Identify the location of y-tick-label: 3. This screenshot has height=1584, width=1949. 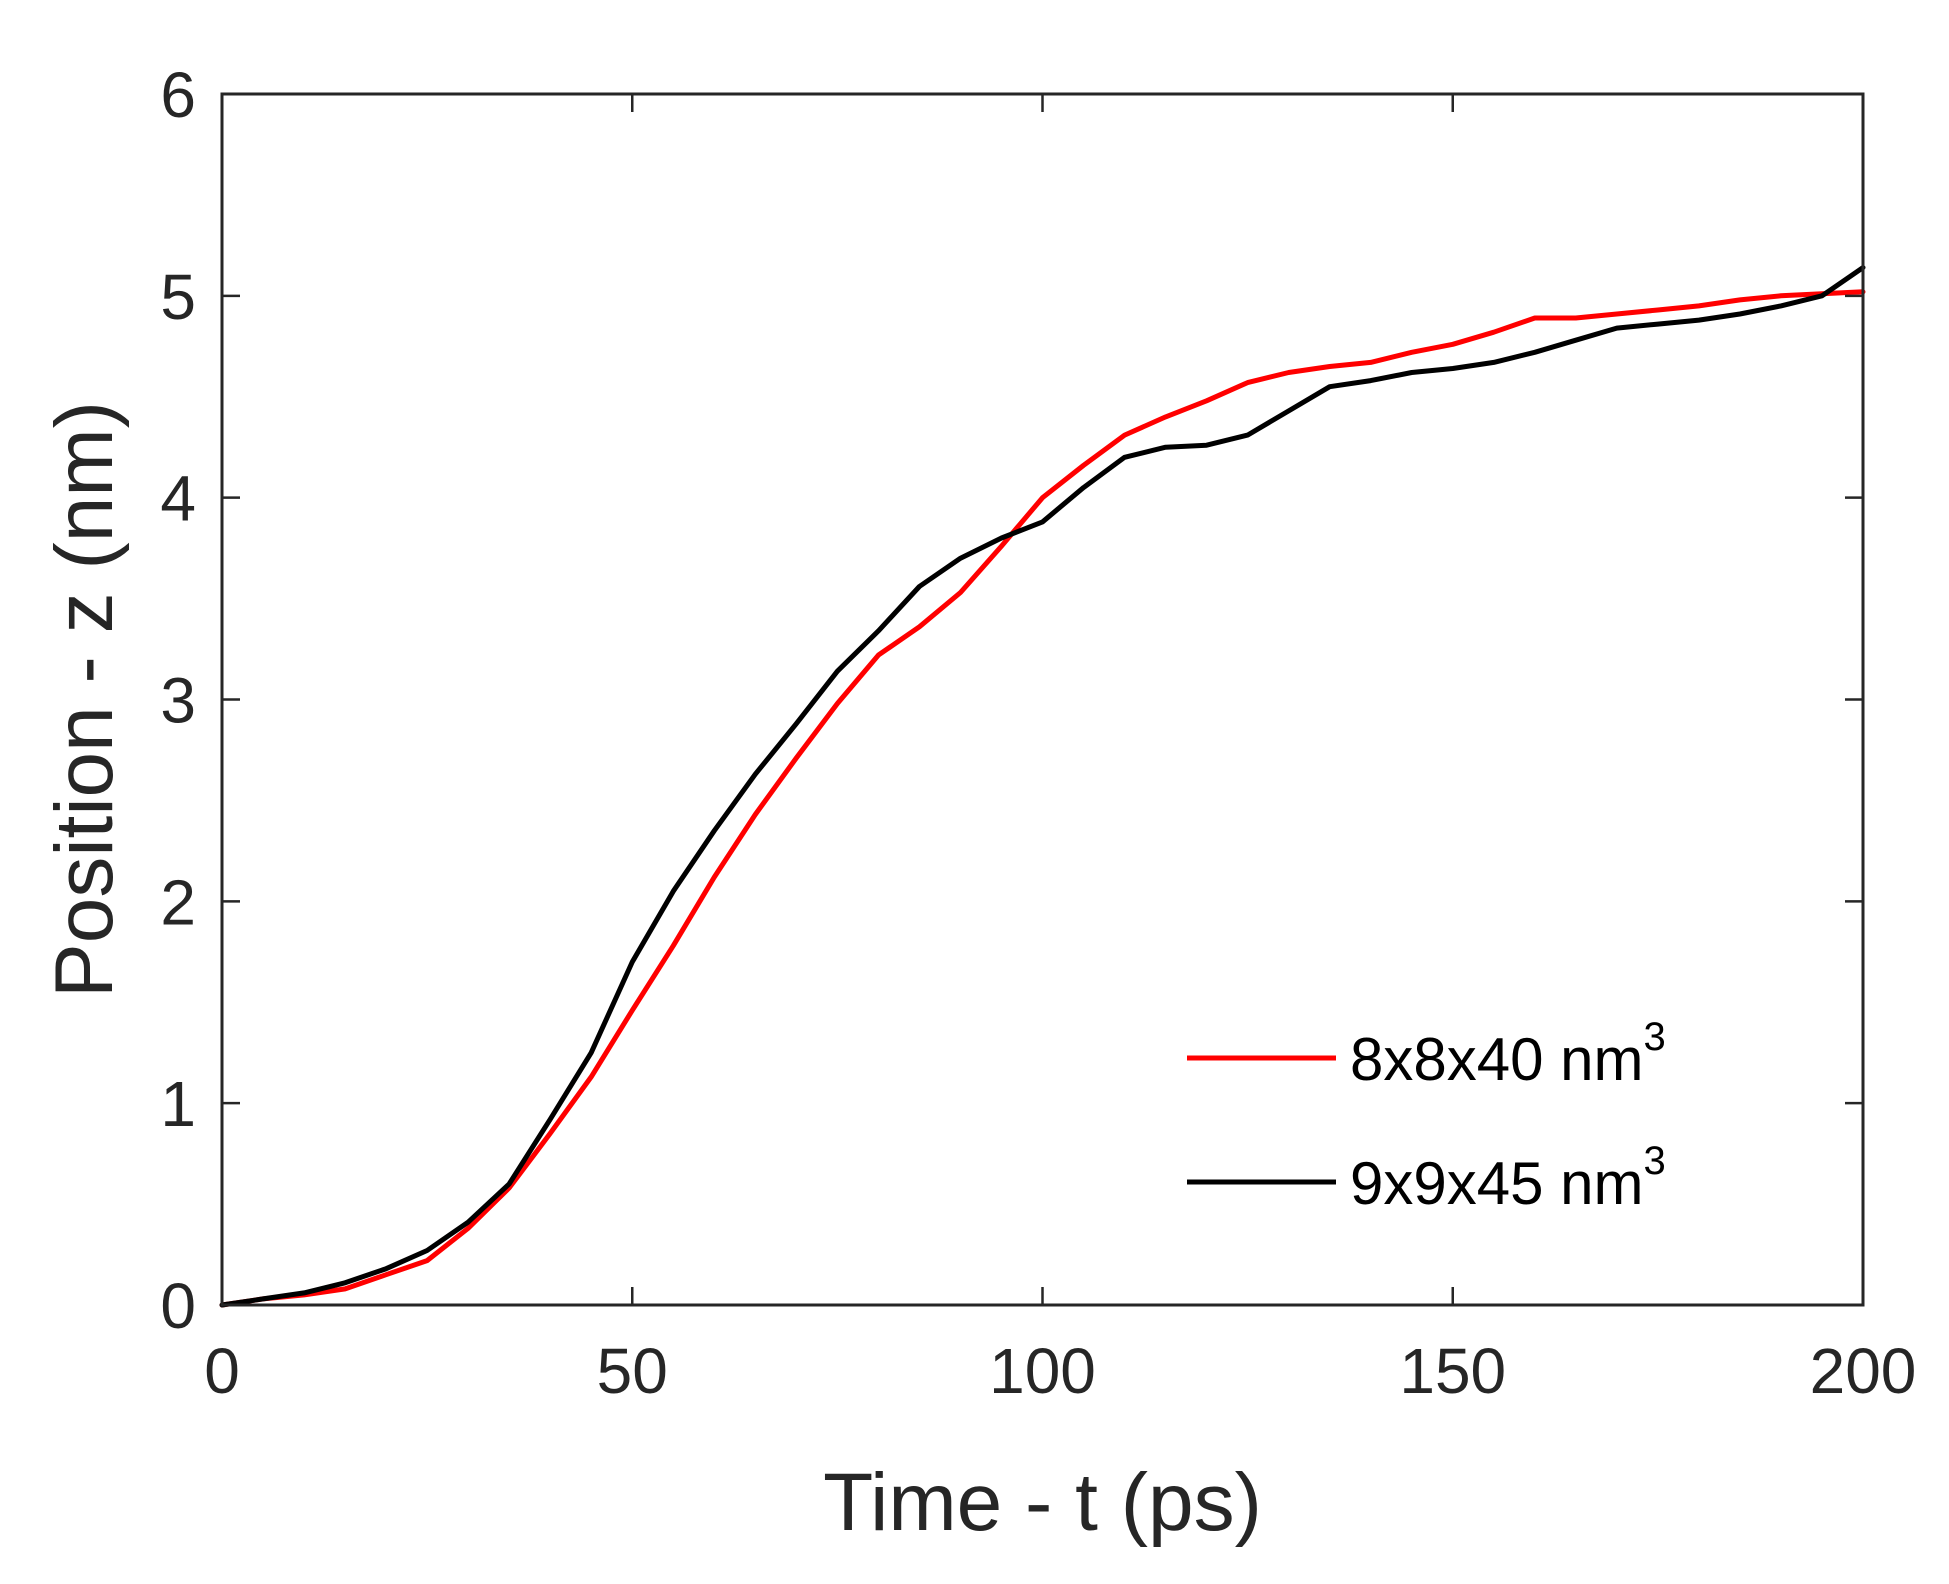
(178, 701).